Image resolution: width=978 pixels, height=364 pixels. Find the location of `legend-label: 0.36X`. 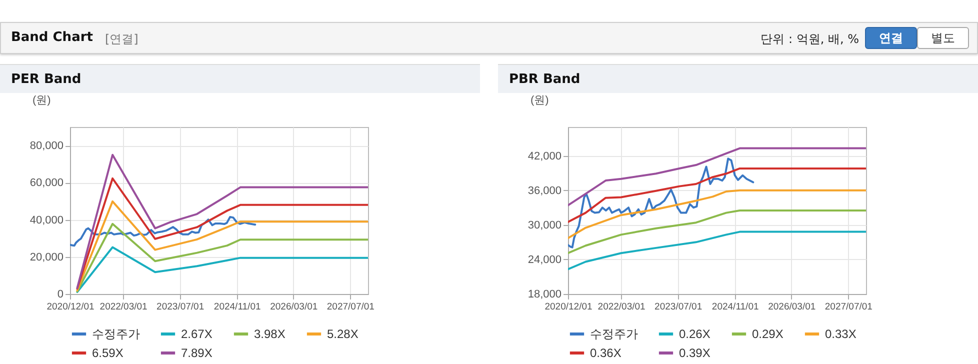

legend-label: 0.36X is located at coordinates (606, 353).